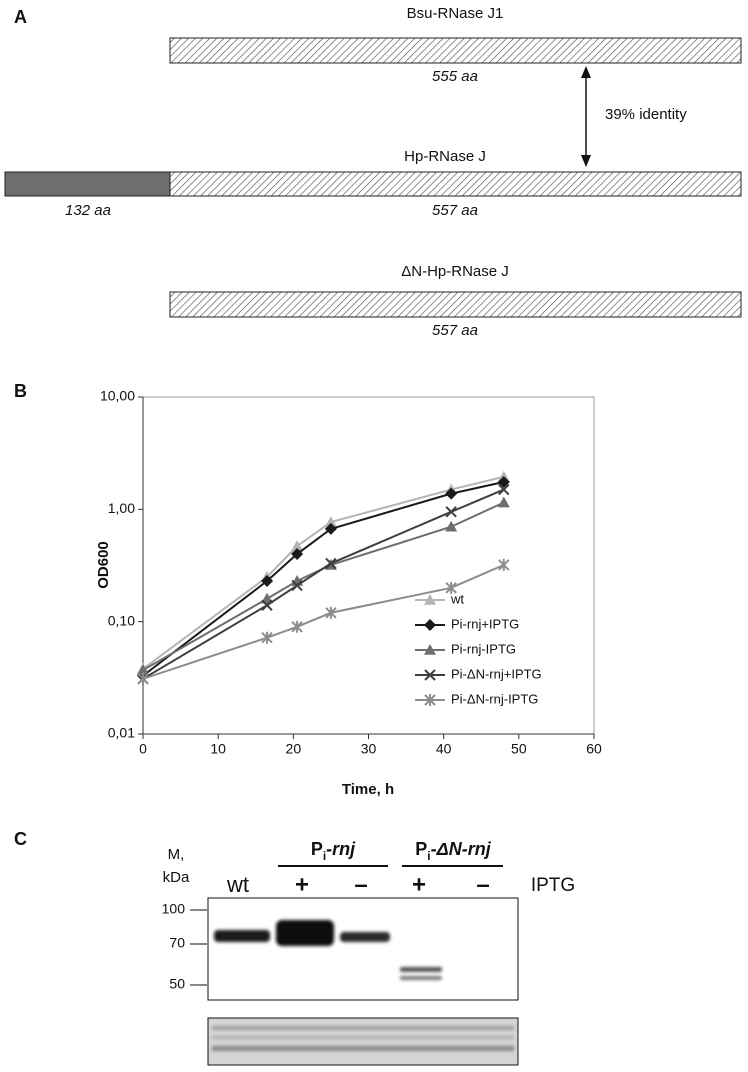 The width and height of the screenshot is (748, 1072). Describe the element at coordinates (328, 950) in the screenshot. I see `blot-bands` at that location.